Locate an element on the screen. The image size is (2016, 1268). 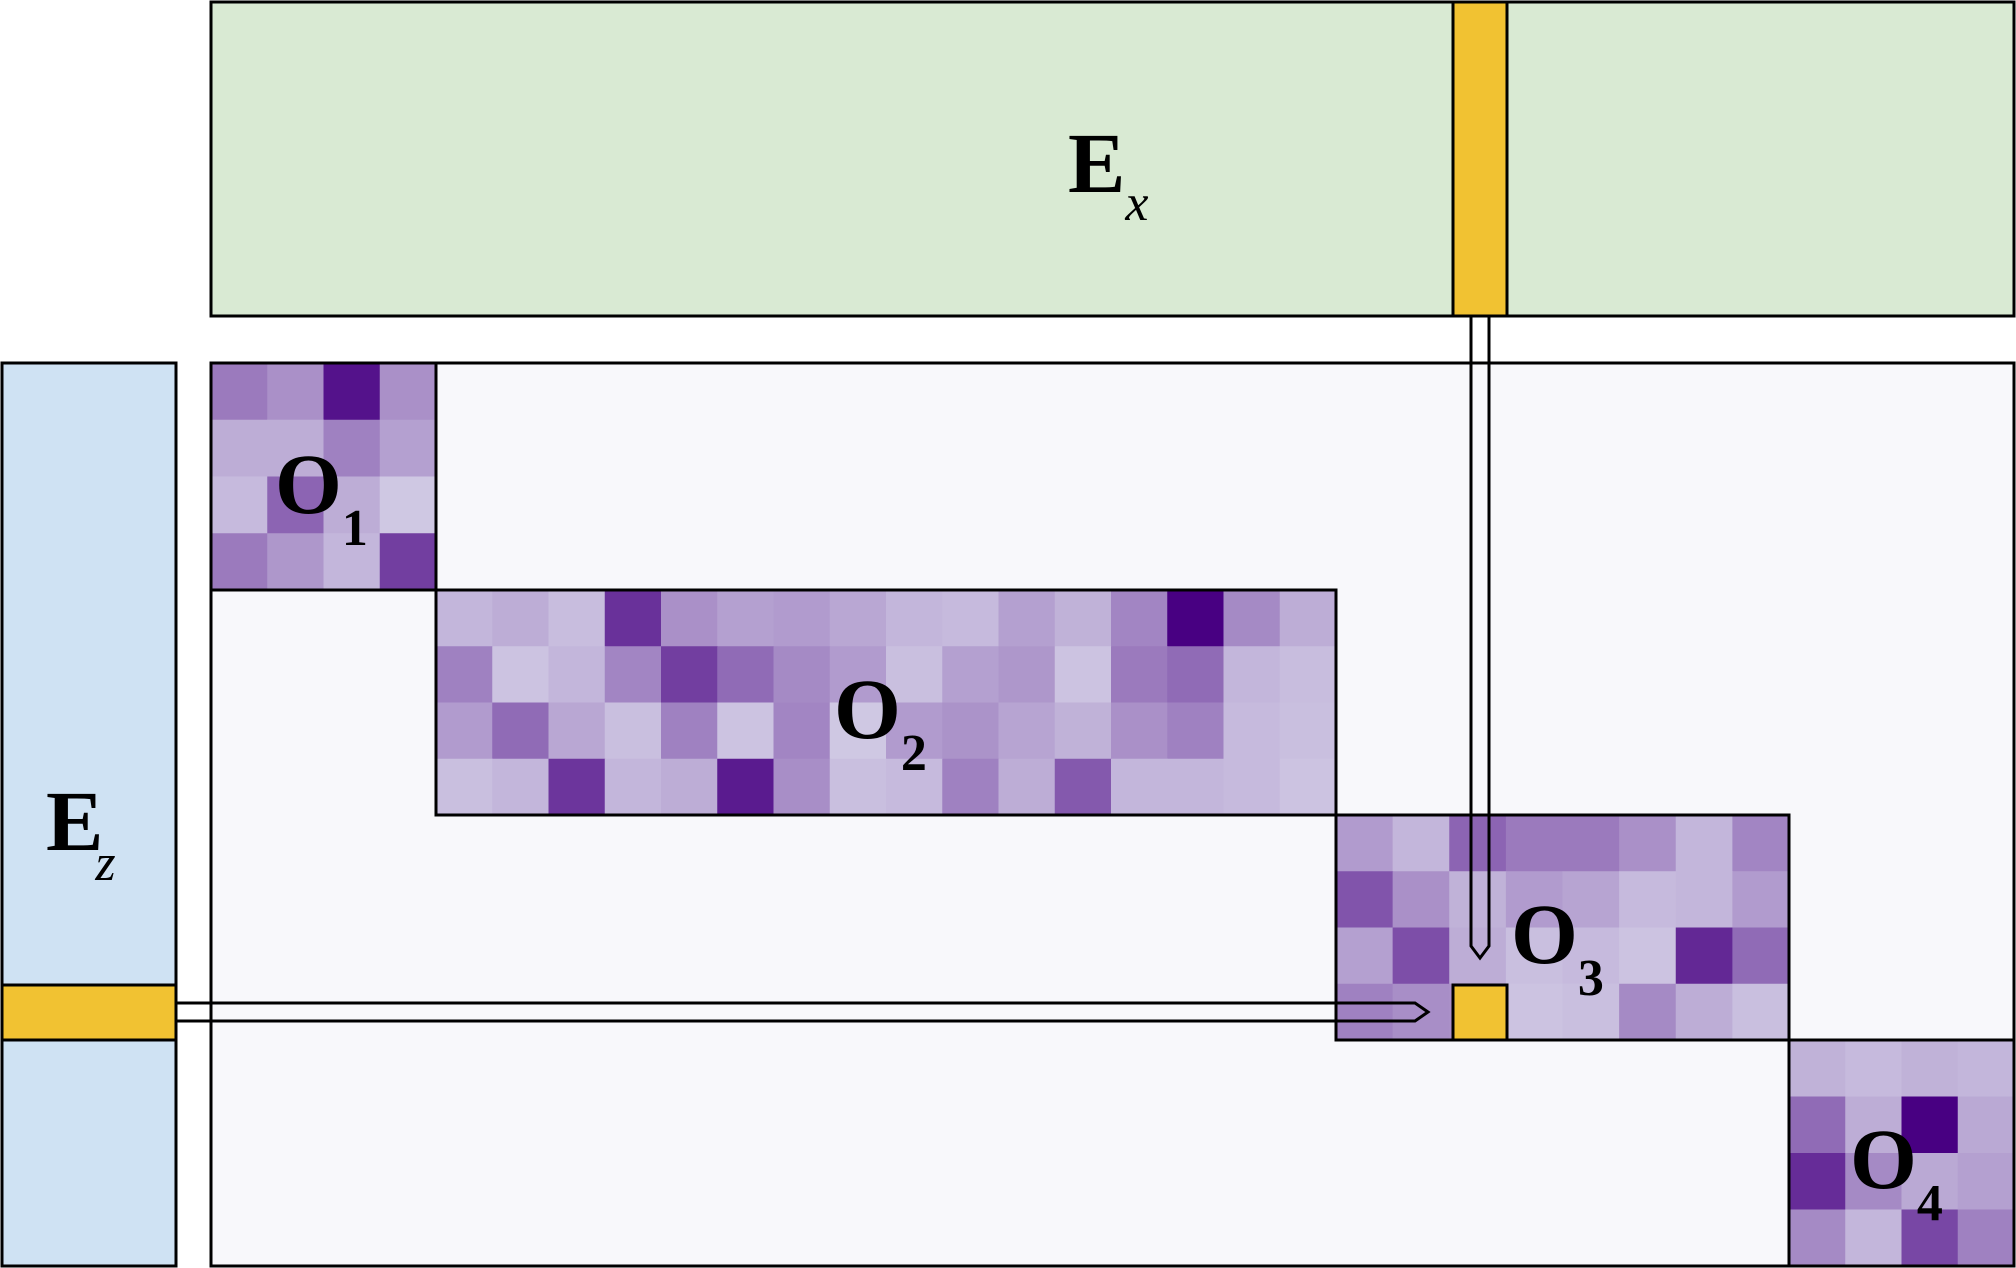
block-o4-border is located at coordinates (1901, 1153).